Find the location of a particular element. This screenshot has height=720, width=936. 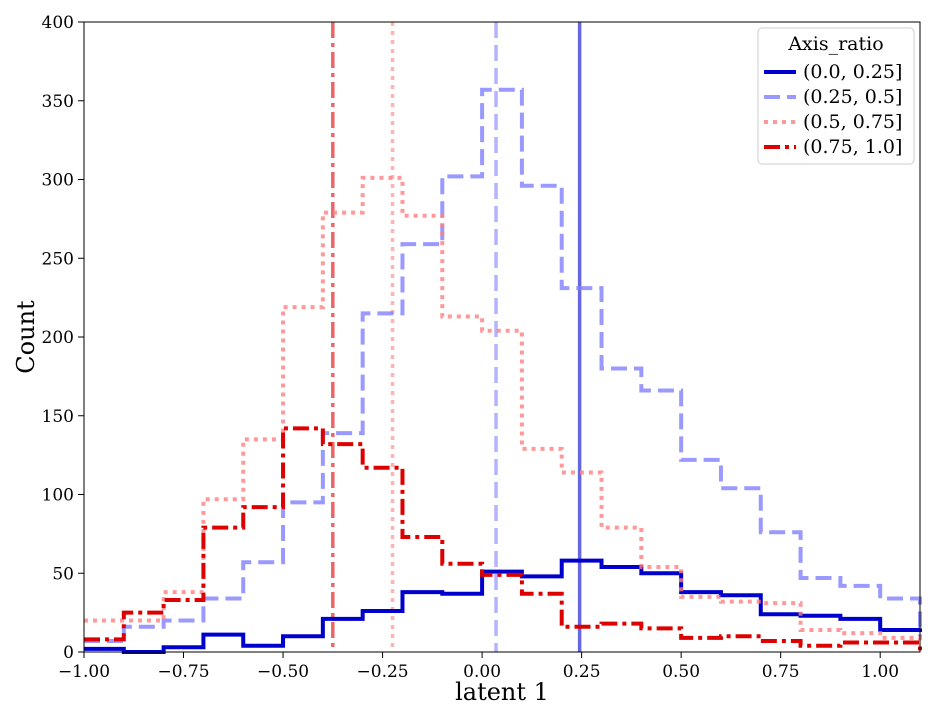

y-tick-label: 100 is located at coordinates (58, 496).